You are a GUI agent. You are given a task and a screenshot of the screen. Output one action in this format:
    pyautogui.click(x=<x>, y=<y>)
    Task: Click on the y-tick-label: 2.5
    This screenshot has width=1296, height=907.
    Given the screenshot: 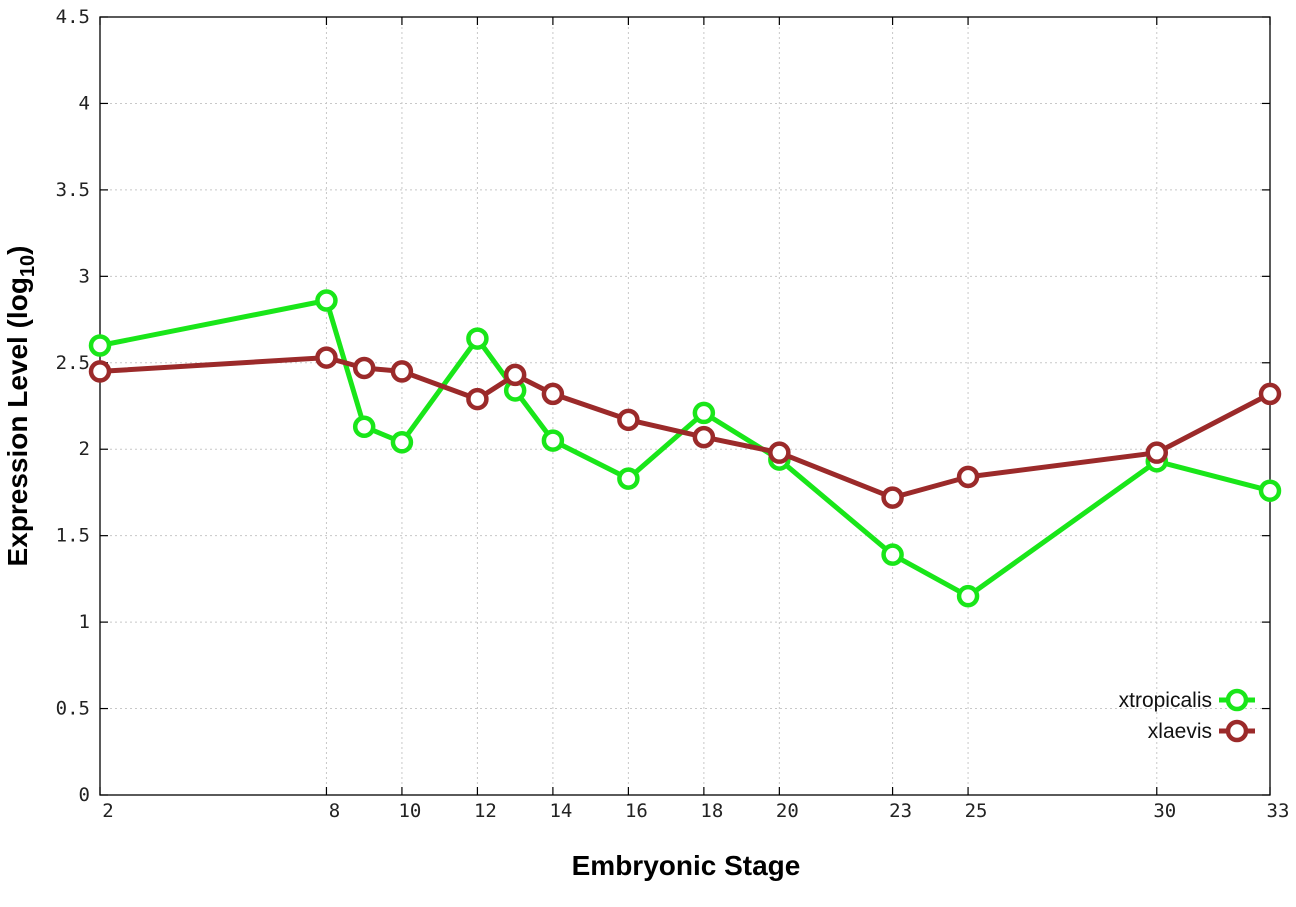 What is the action you would take?
    pyautogui.click(x=73, y=363)
    